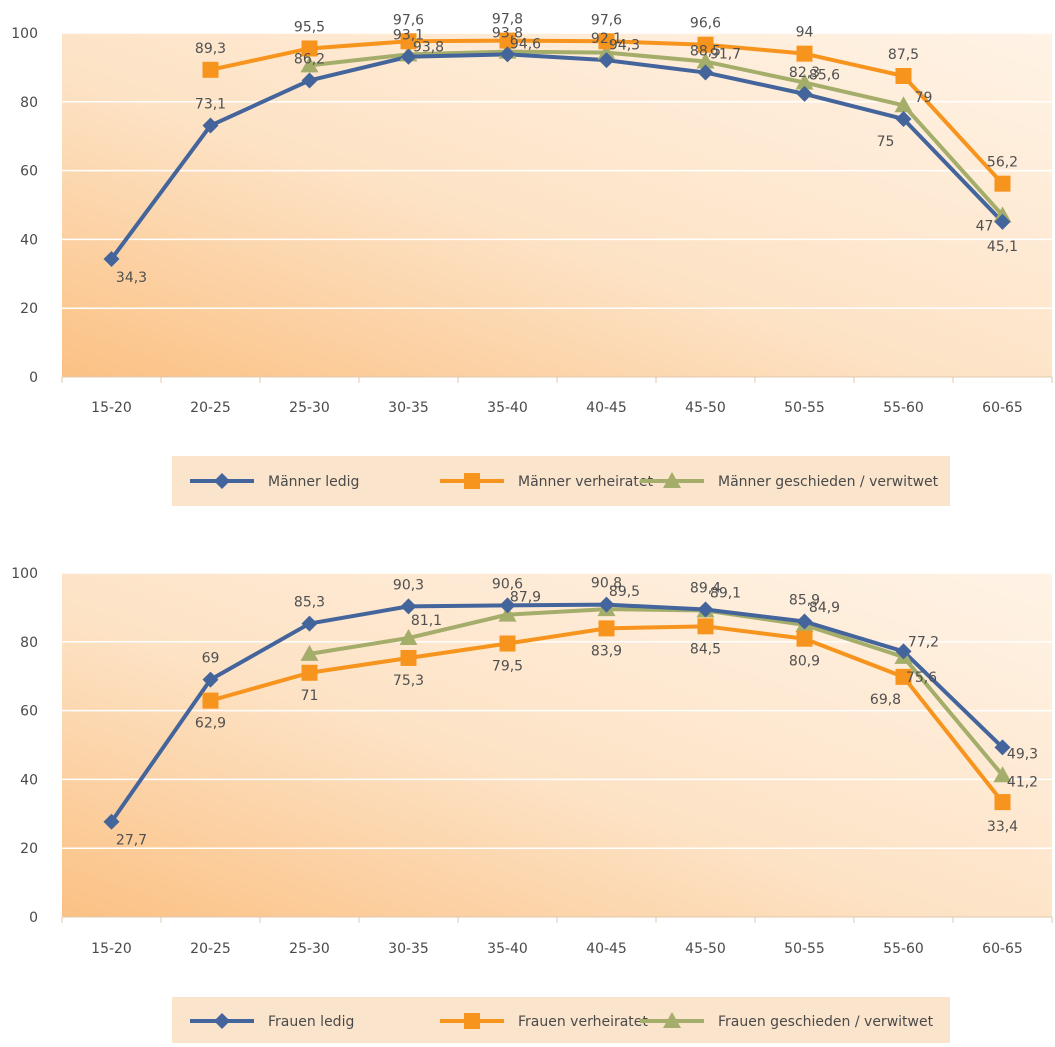 The height and width of the screenshot is (1047, 1055). Describe the element at coordinates (507, 33) in the screenshot. I see `data-label-ledig: 93,8` at that location.